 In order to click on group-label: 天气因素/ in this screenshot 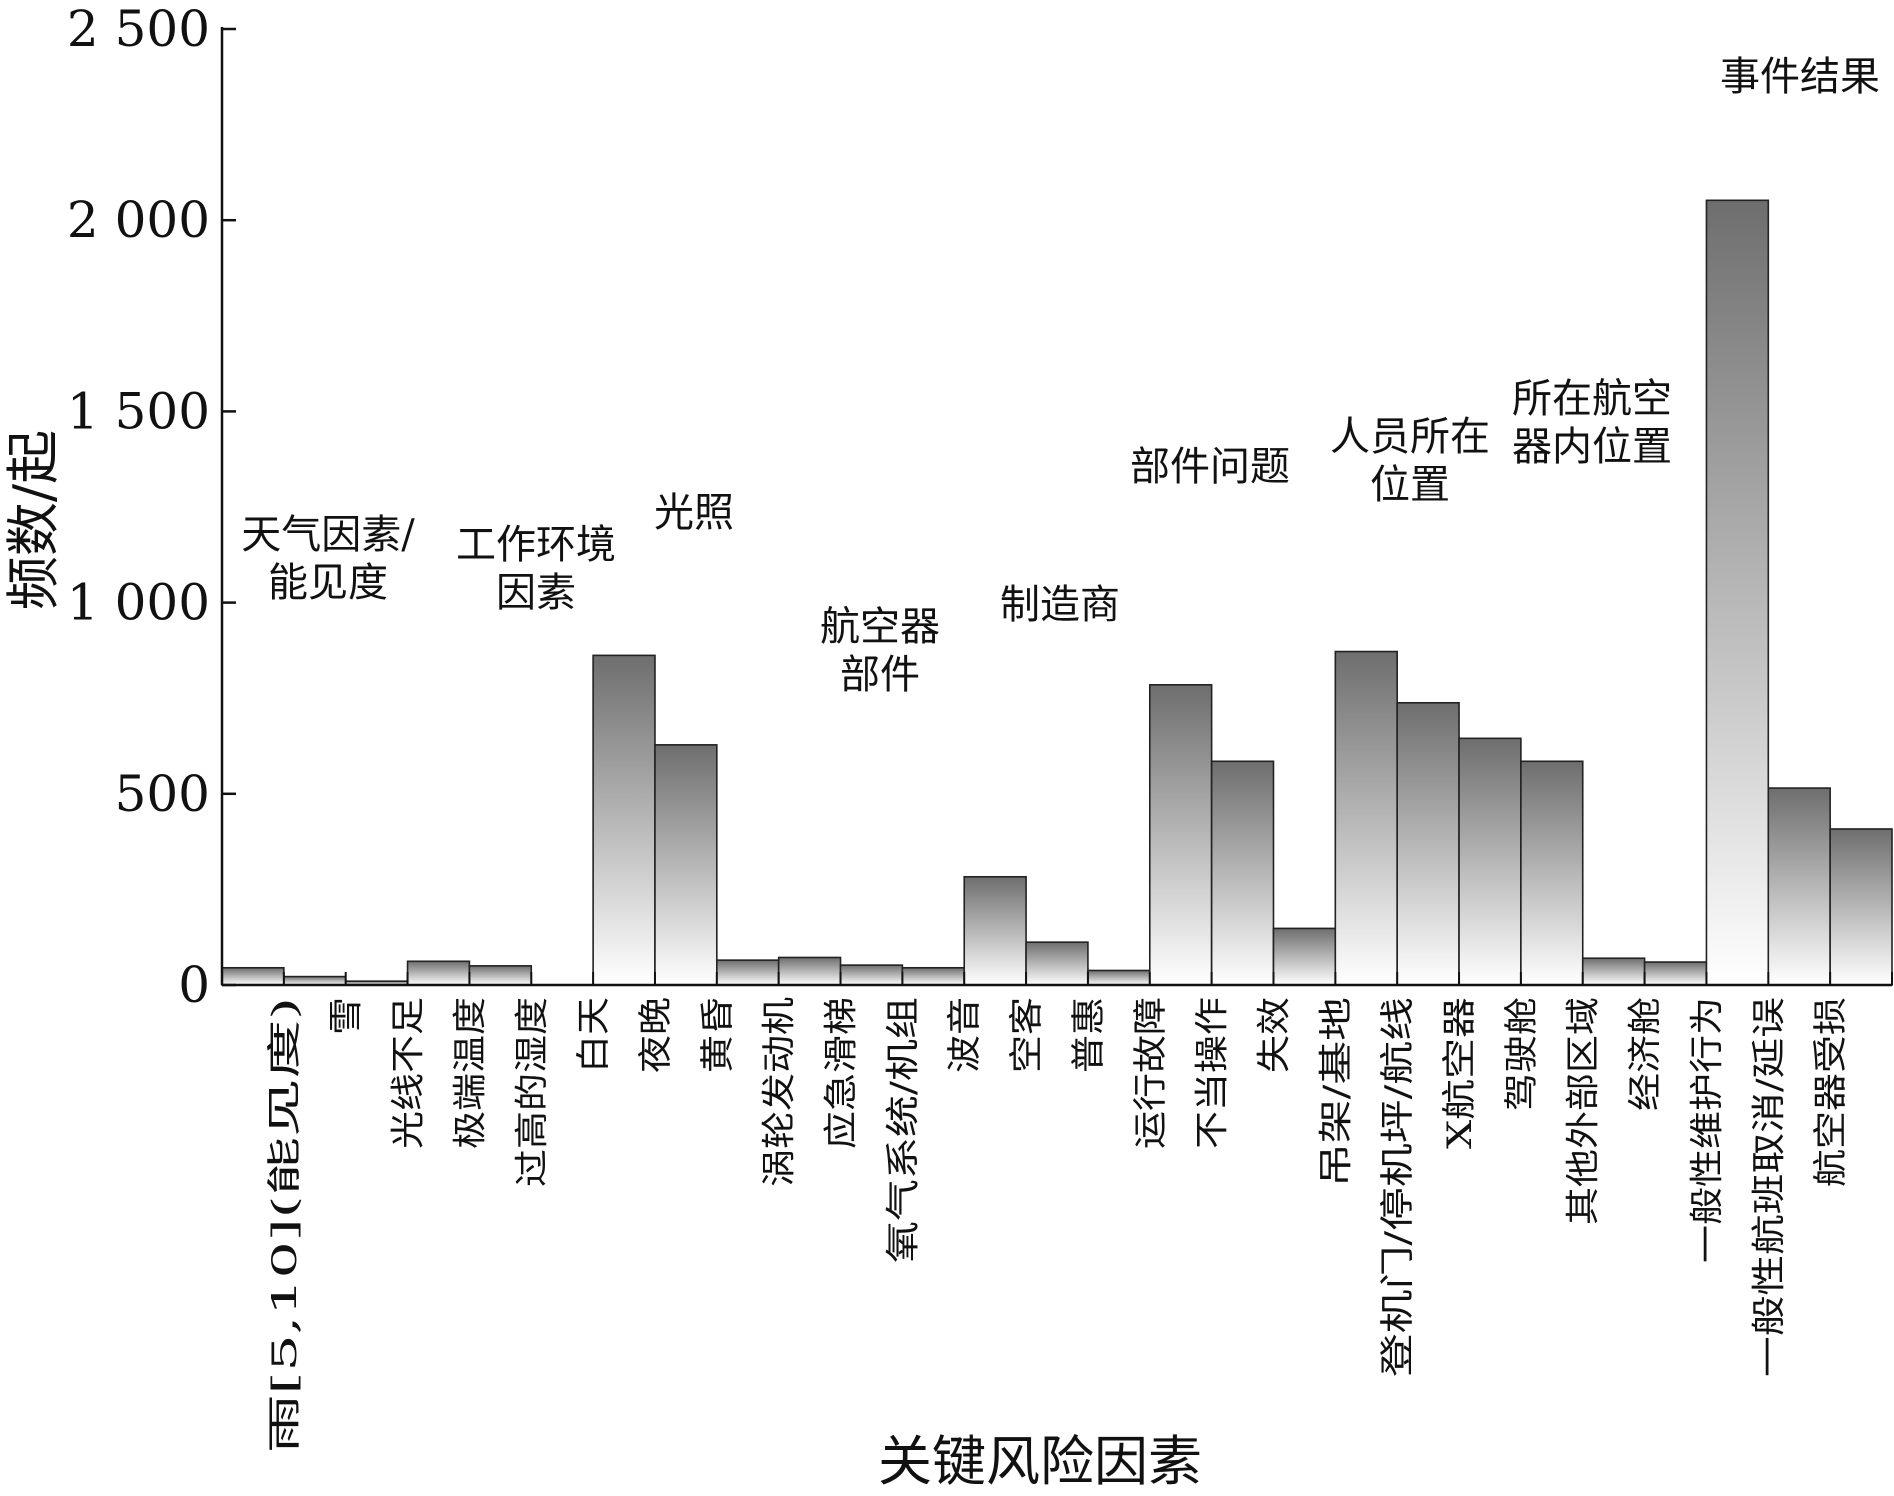, I will do `click(328, 535)`.